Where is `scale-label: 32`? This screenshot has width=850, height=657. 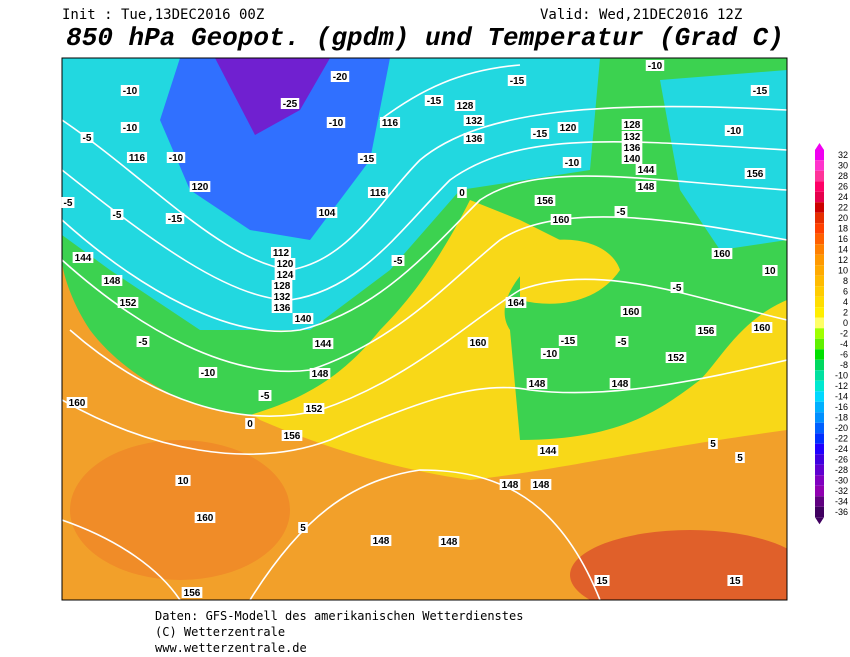
scale-label: 32 is located at coordinates (843, 155).